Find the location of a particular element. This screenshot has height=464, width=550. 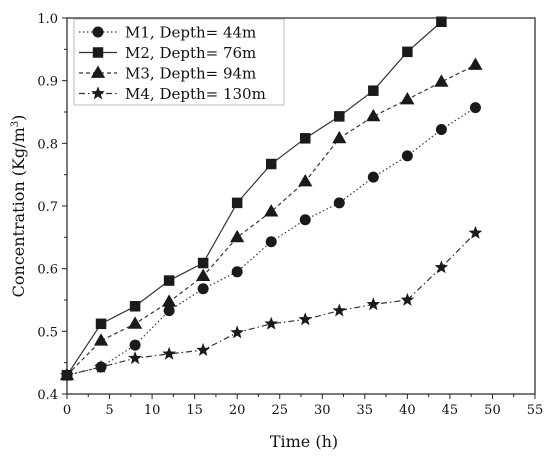

y-axis-title-main: Concentration (Kg/m is located at coordinates (18, 212).